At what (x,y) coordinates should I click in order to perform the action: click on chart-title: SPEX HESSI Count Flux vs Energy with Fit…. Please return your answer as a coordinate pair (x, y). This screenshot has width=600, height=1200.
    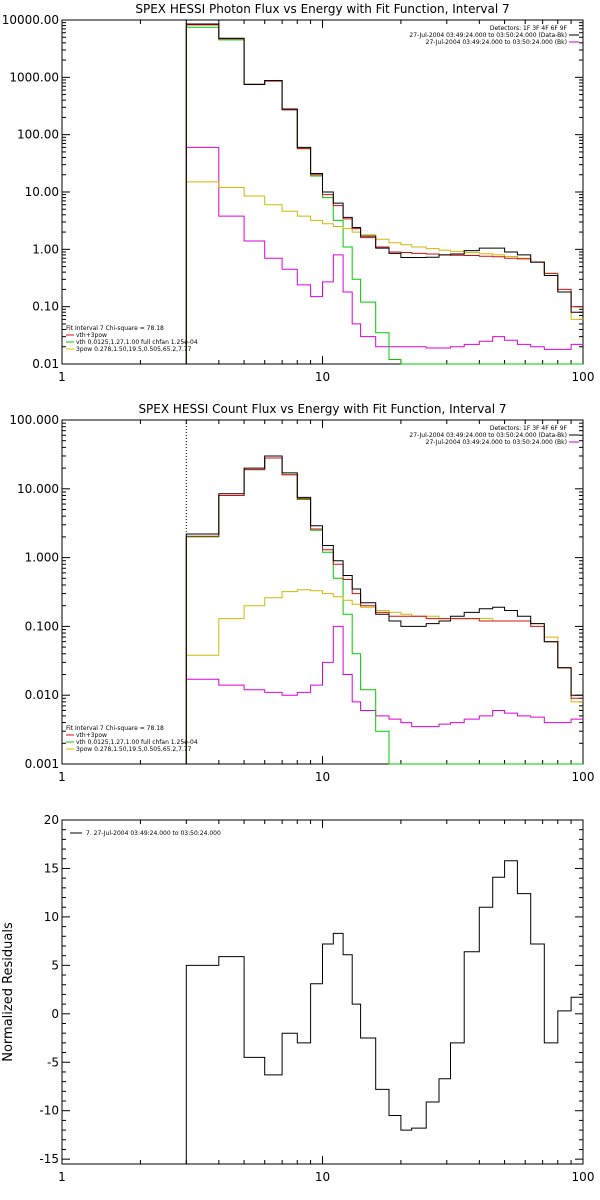
    Looking at the image, I should click on (322, 409).